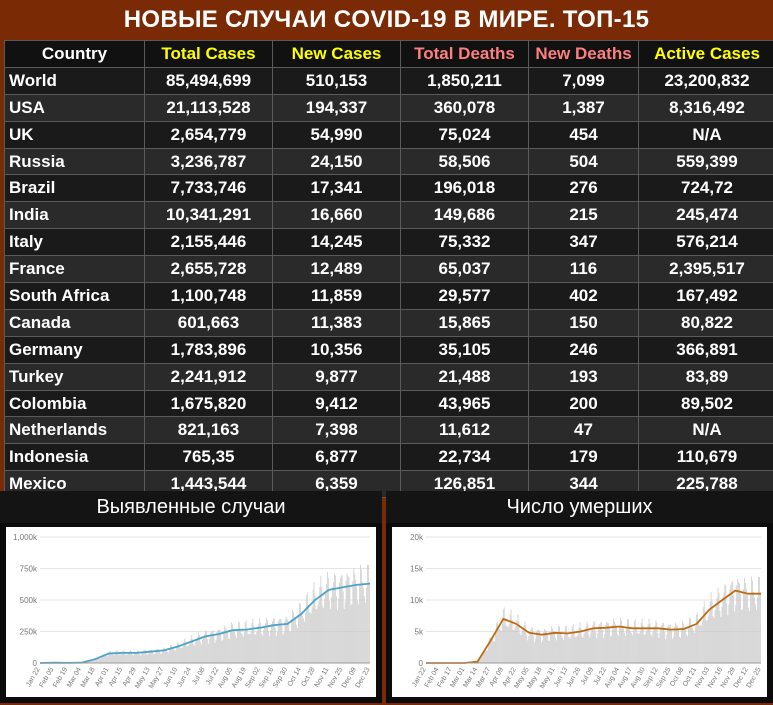  Describe the element at coordinates (388, 269) in the screenshot. I see `table-row: France 2,655,728 12,489 65,037 116 2,395,517` at that location.